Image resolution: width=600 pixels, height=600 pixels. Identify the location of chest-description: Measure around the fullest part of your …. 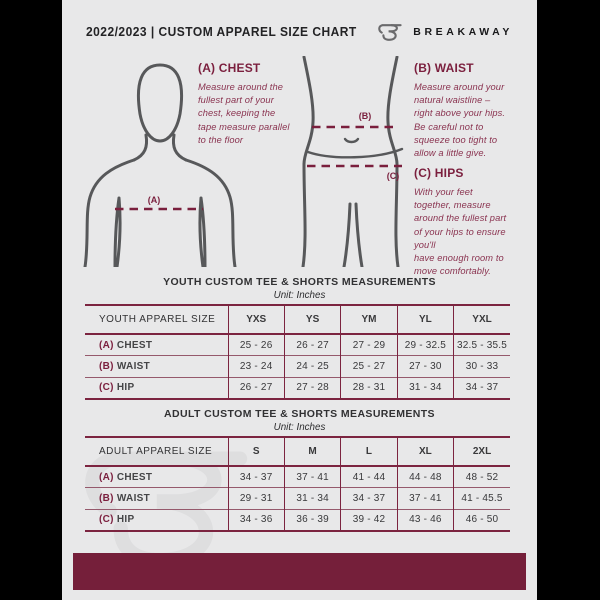
(244, 113).